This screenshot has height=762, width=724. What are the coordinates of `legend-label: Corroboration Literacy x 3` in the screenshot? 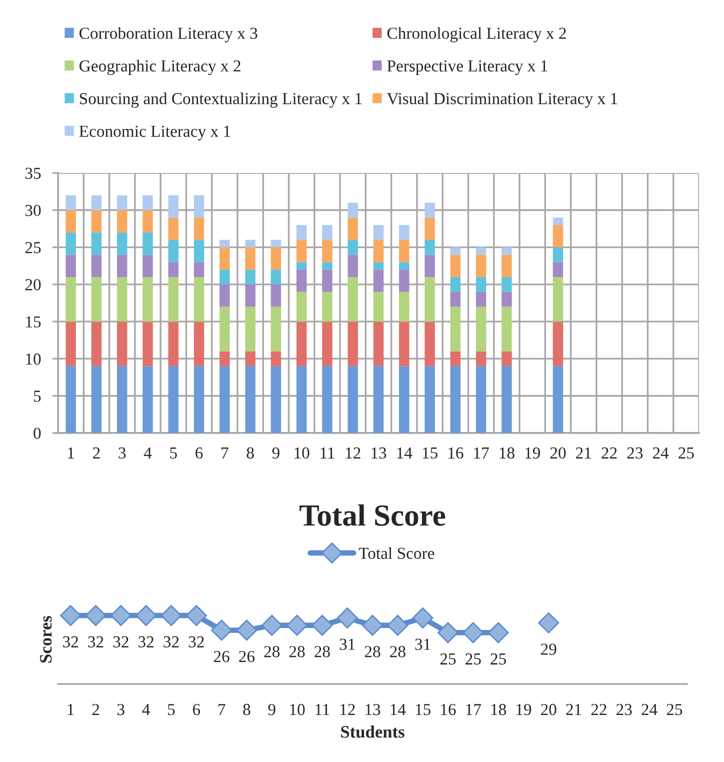 It's located at (169, 34).